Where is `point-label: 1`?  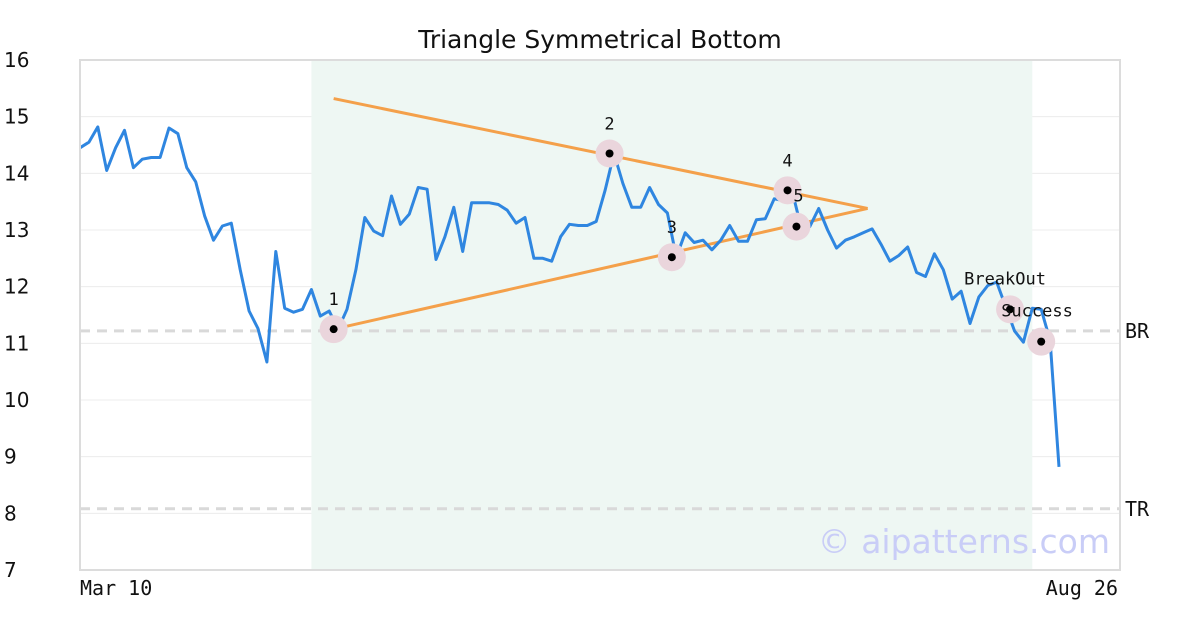 point-label: 1 is located at coordinates (334, 300).